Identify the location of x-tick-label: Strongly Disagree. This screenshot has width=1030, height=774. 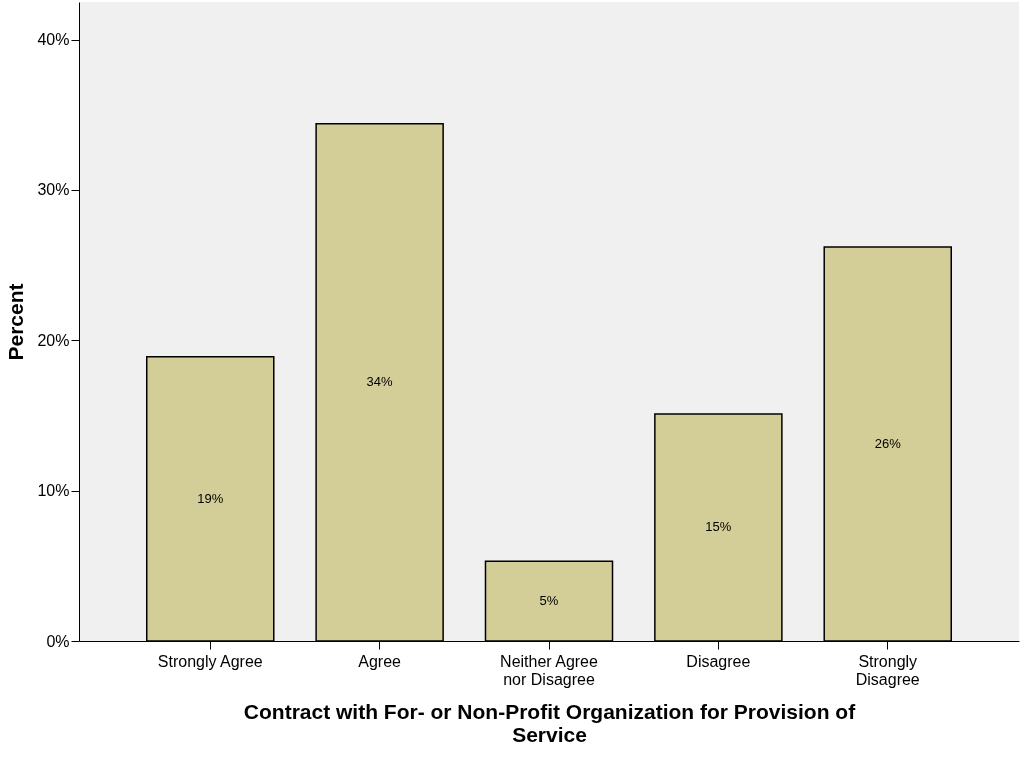
(887, 670).